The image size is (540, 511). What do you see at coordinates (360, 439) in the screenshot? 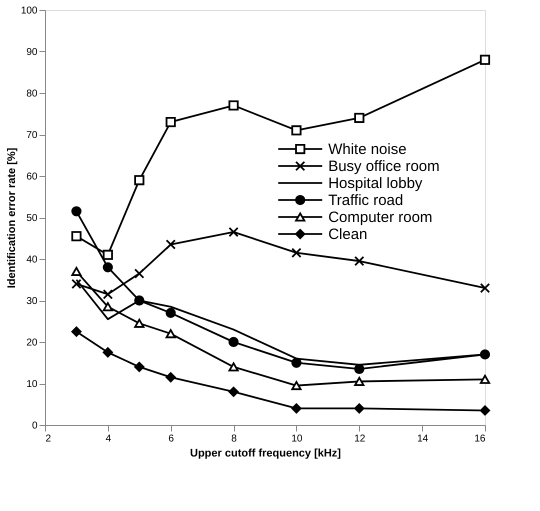
I see `x-tick-label: 12` at bounding box center [360, 439].